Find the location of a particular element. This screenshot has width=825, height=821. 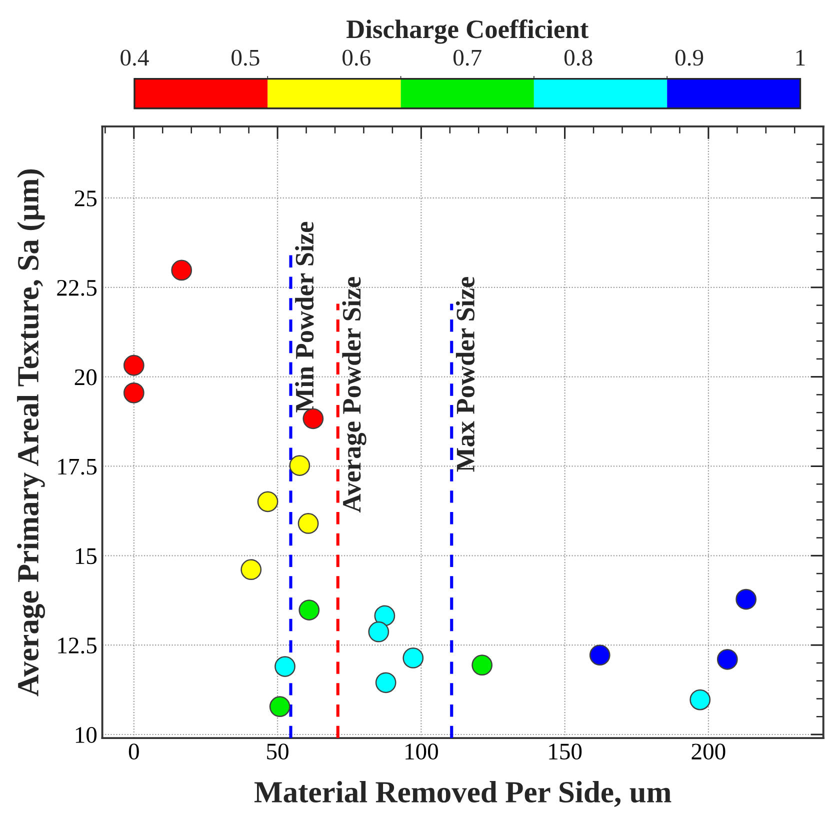

color-bar-label: 0.5 is located at coordinates (246, 58).